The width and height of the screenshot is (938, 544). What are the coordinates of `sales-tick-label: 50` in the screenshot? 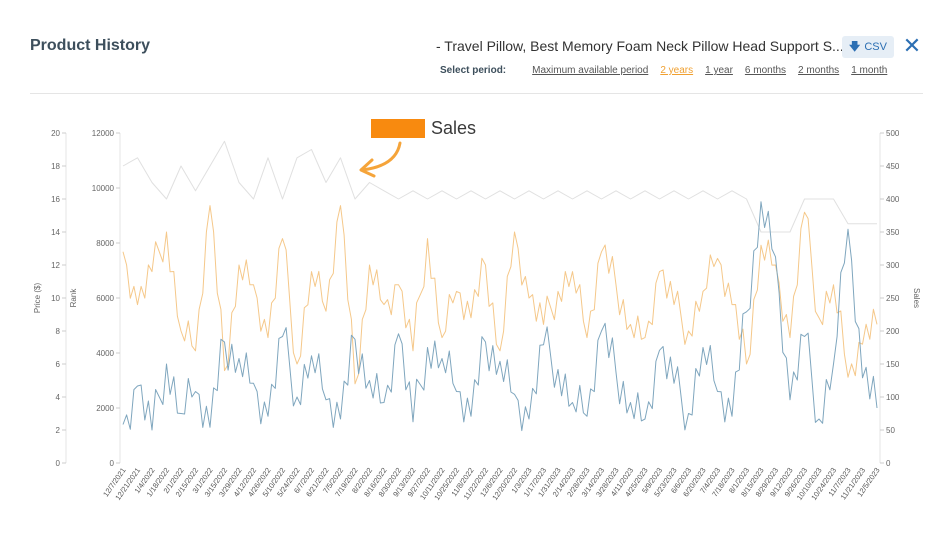 It's located at (890, 430).